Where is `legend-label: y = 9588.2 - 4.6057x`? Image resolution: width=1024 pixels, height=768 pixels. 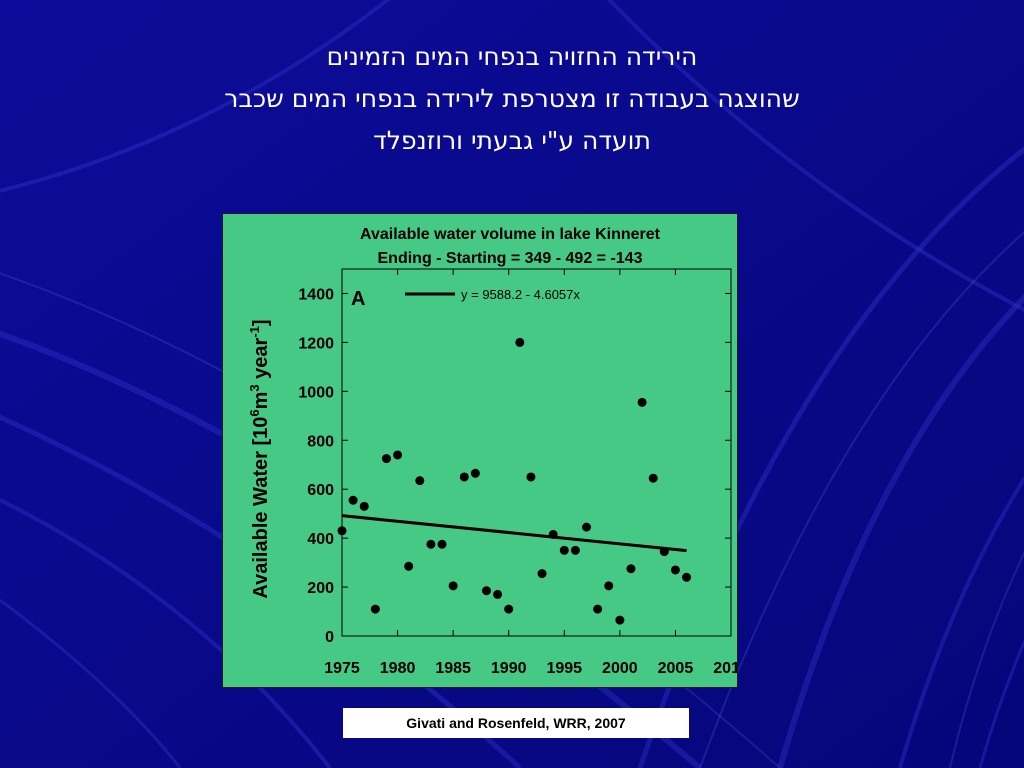 legend-label: y = 9588.2 - 4.6057x is located at coordinates (520, 294).